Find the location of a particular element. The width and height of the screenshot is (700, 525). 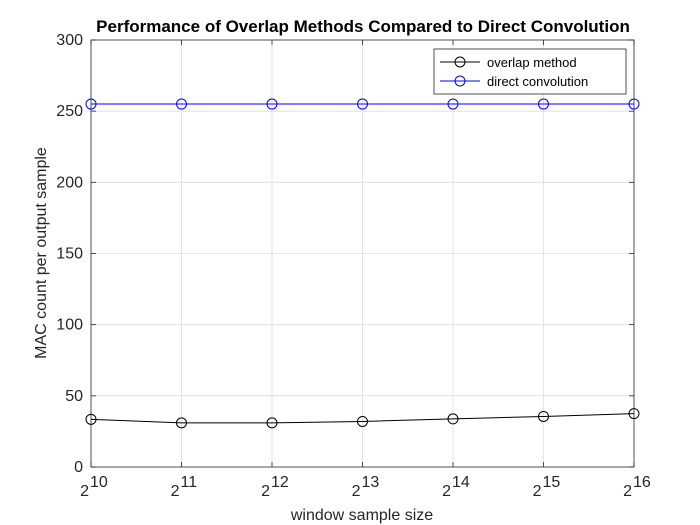

y-tick-label: 100 is located at coordinates (69, 325).